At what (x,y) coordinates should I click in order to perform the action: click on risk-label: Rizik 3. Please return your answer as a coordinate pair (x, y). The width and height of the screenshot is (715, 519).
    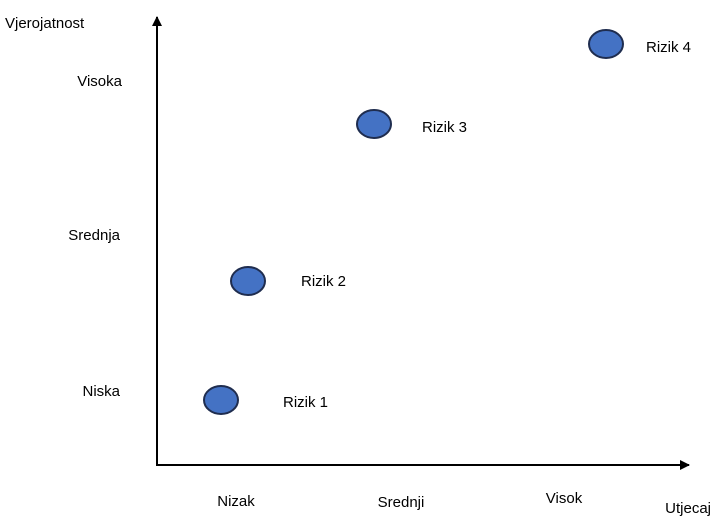
    Looking at the image, I should click on (444, 127).